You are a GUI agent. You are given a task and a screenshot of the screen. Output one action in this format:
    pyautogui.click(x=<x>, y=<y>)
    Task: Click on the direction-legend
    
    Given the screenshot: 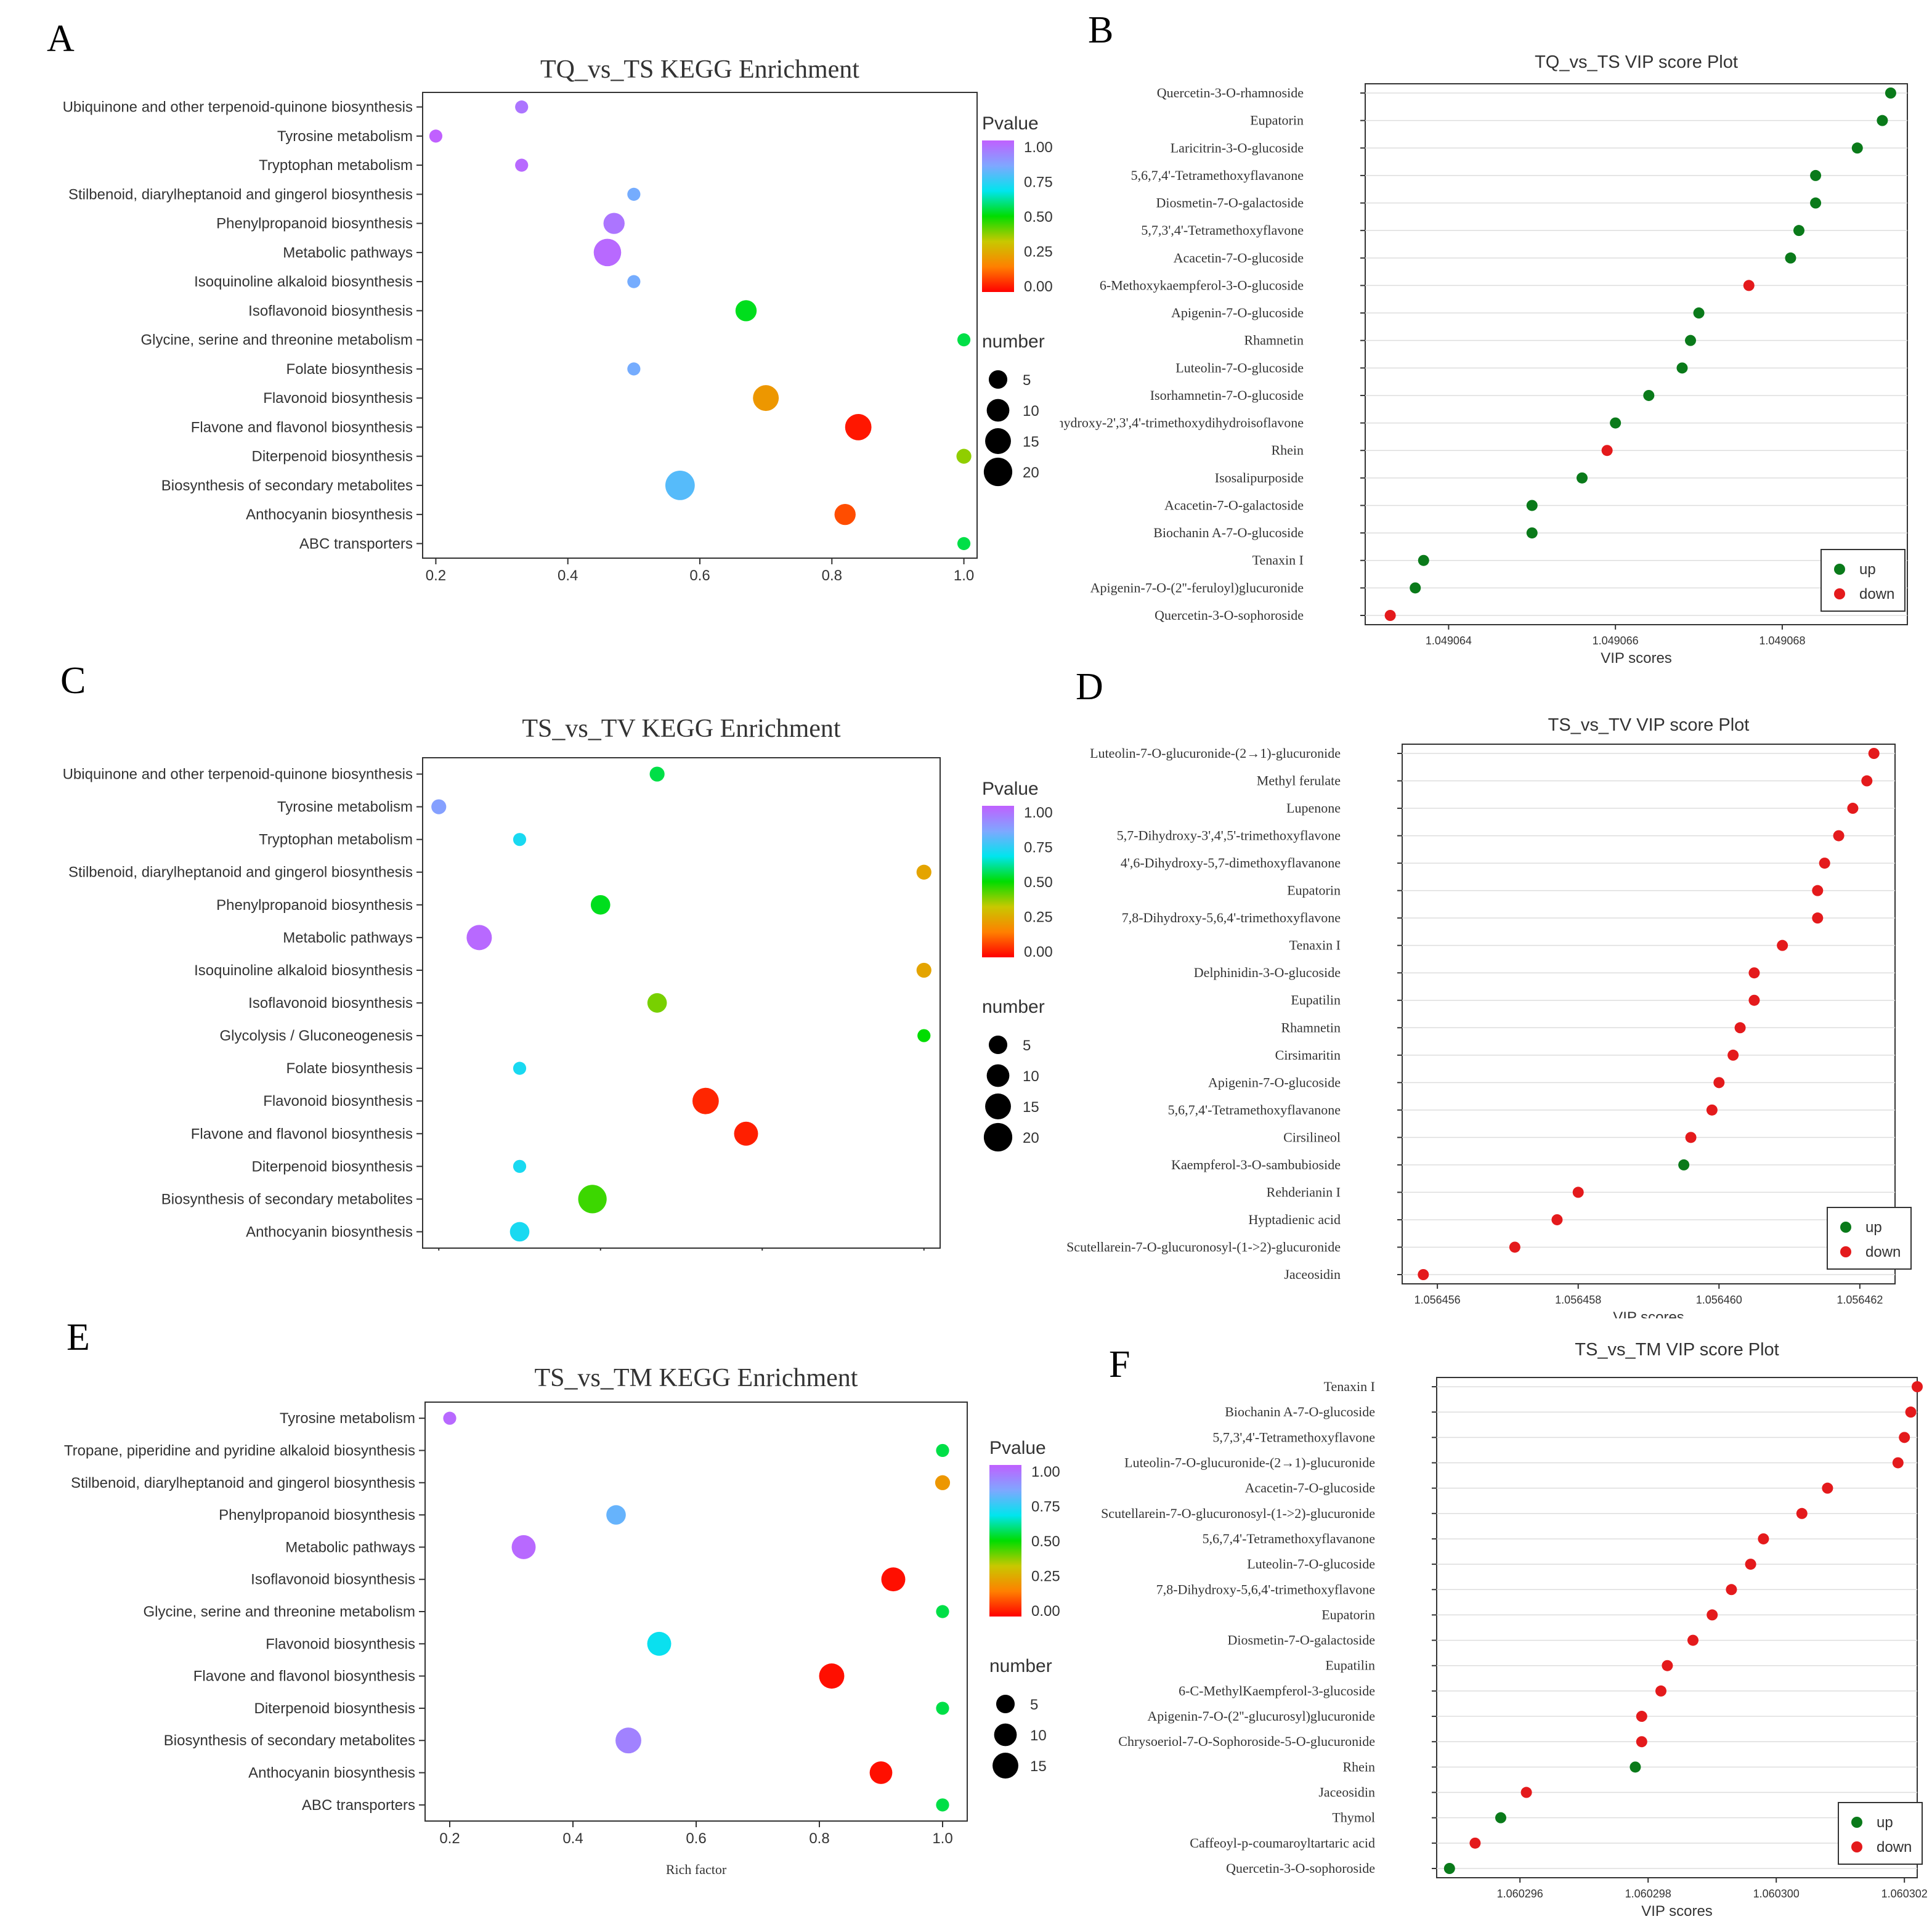 What is the action you would take?
    pyautogui.click(x=1870, y=1238)
    